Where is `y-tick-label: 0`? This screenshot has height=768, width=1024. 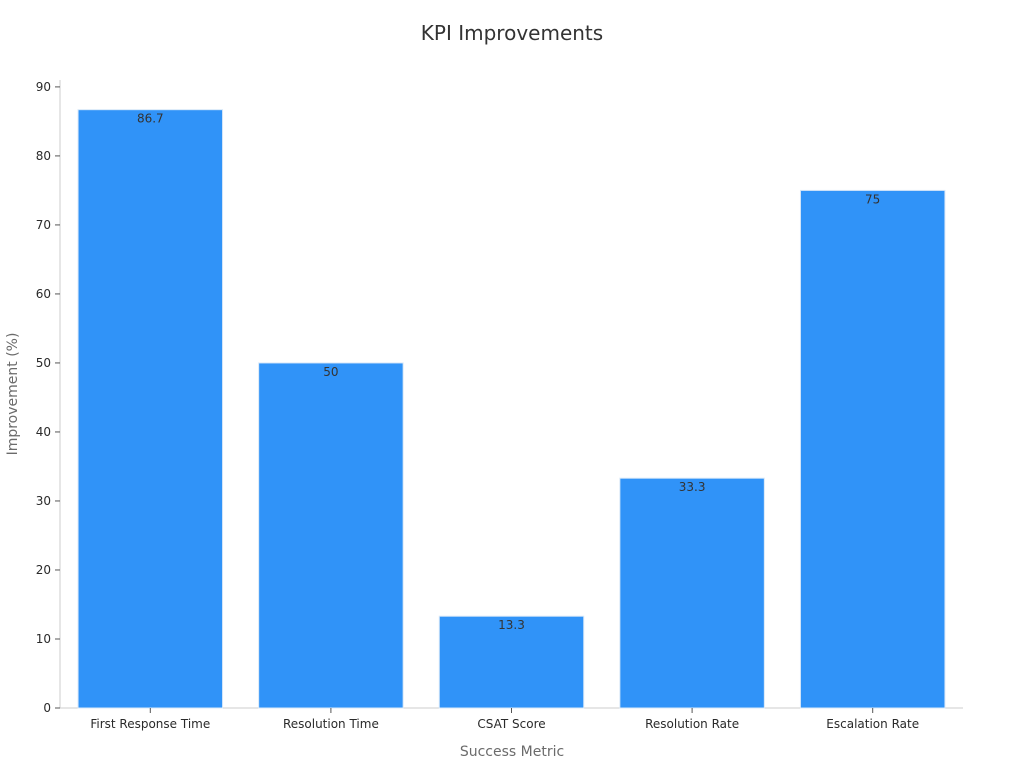 y-tick-label: 0 is located at coordinates (47, 708).